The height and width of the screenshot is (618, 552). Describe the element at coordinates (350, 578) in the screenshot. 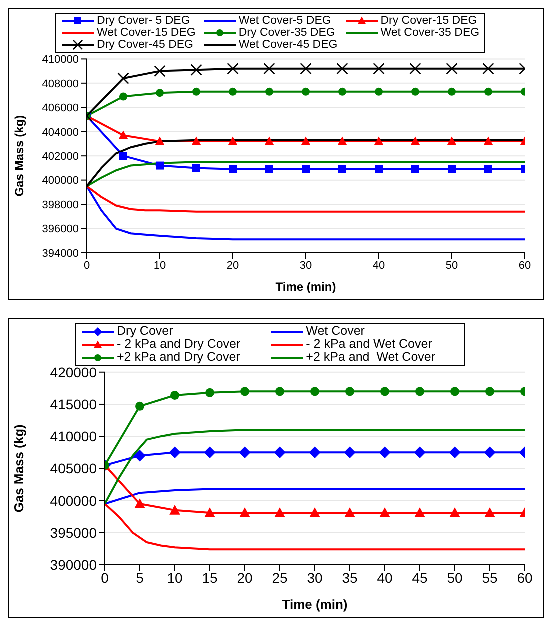

I see `x-tick-label: 35` at that location.